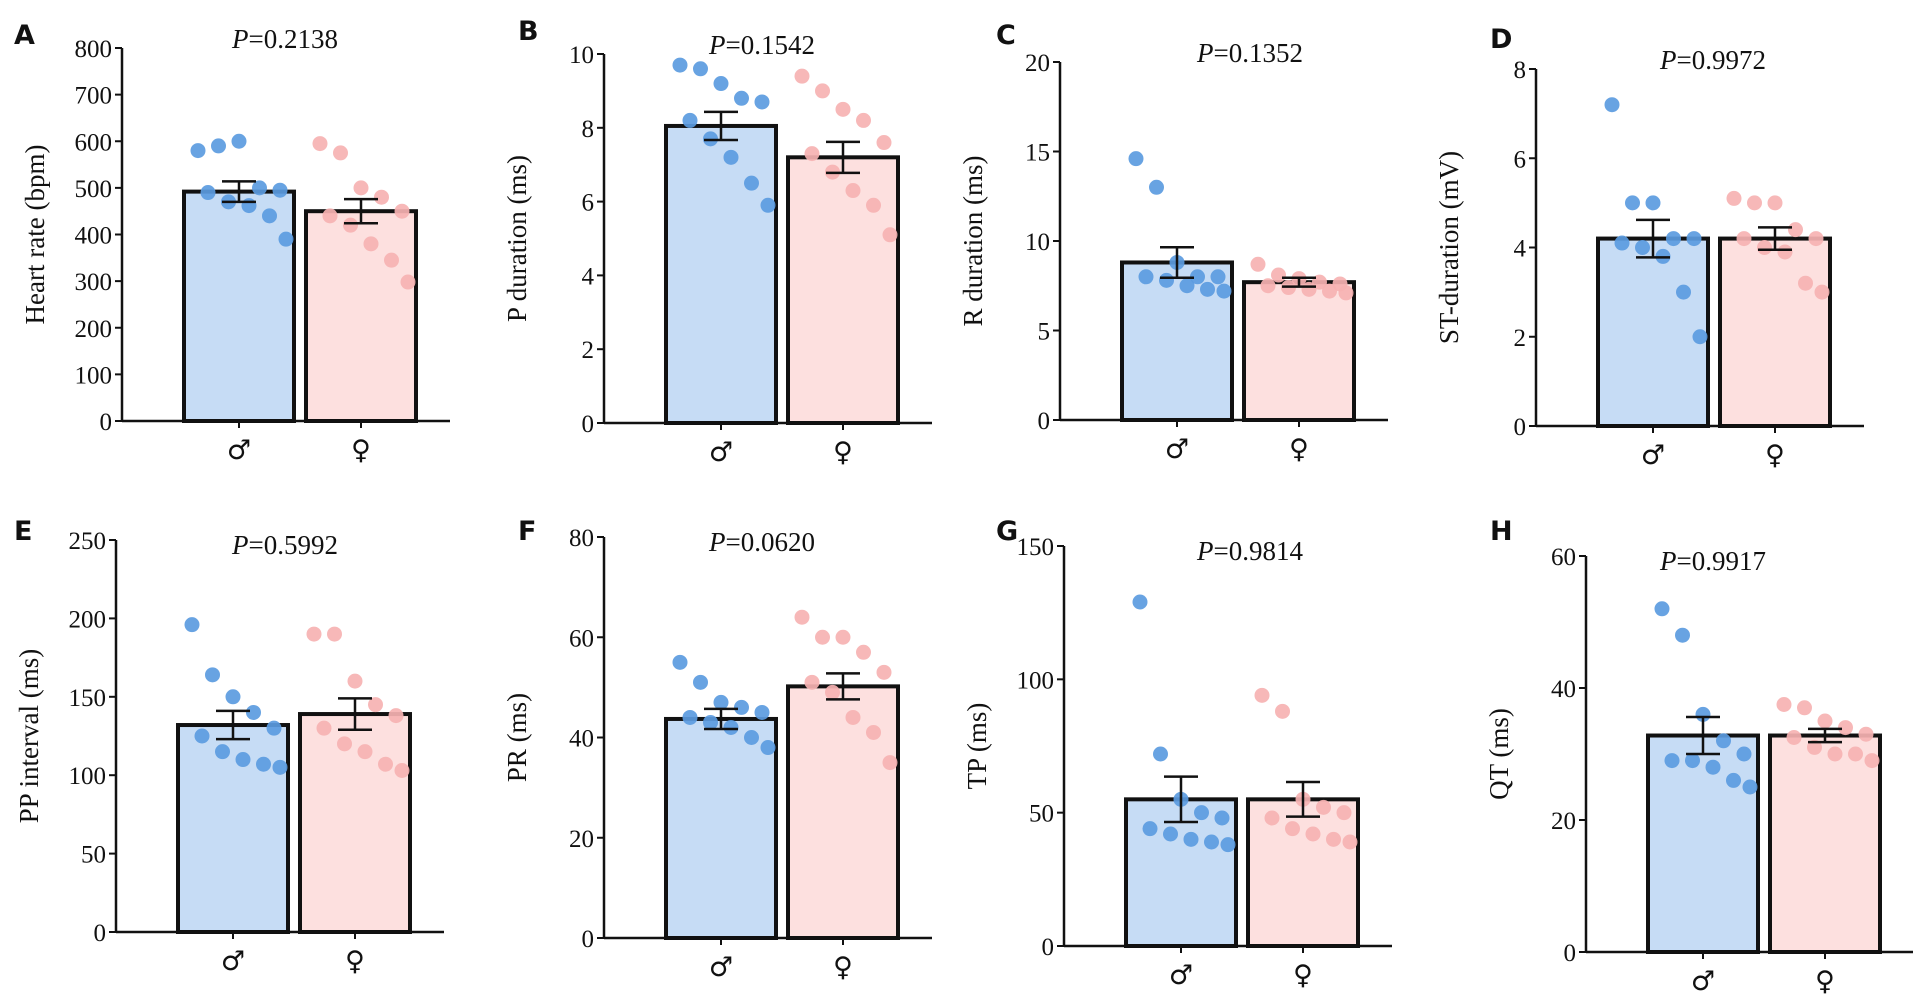  What do you see at coordinates (1825, 844) in the screenshot?
I see `panel-h-bar-female` at bounding box center [1825, 844].